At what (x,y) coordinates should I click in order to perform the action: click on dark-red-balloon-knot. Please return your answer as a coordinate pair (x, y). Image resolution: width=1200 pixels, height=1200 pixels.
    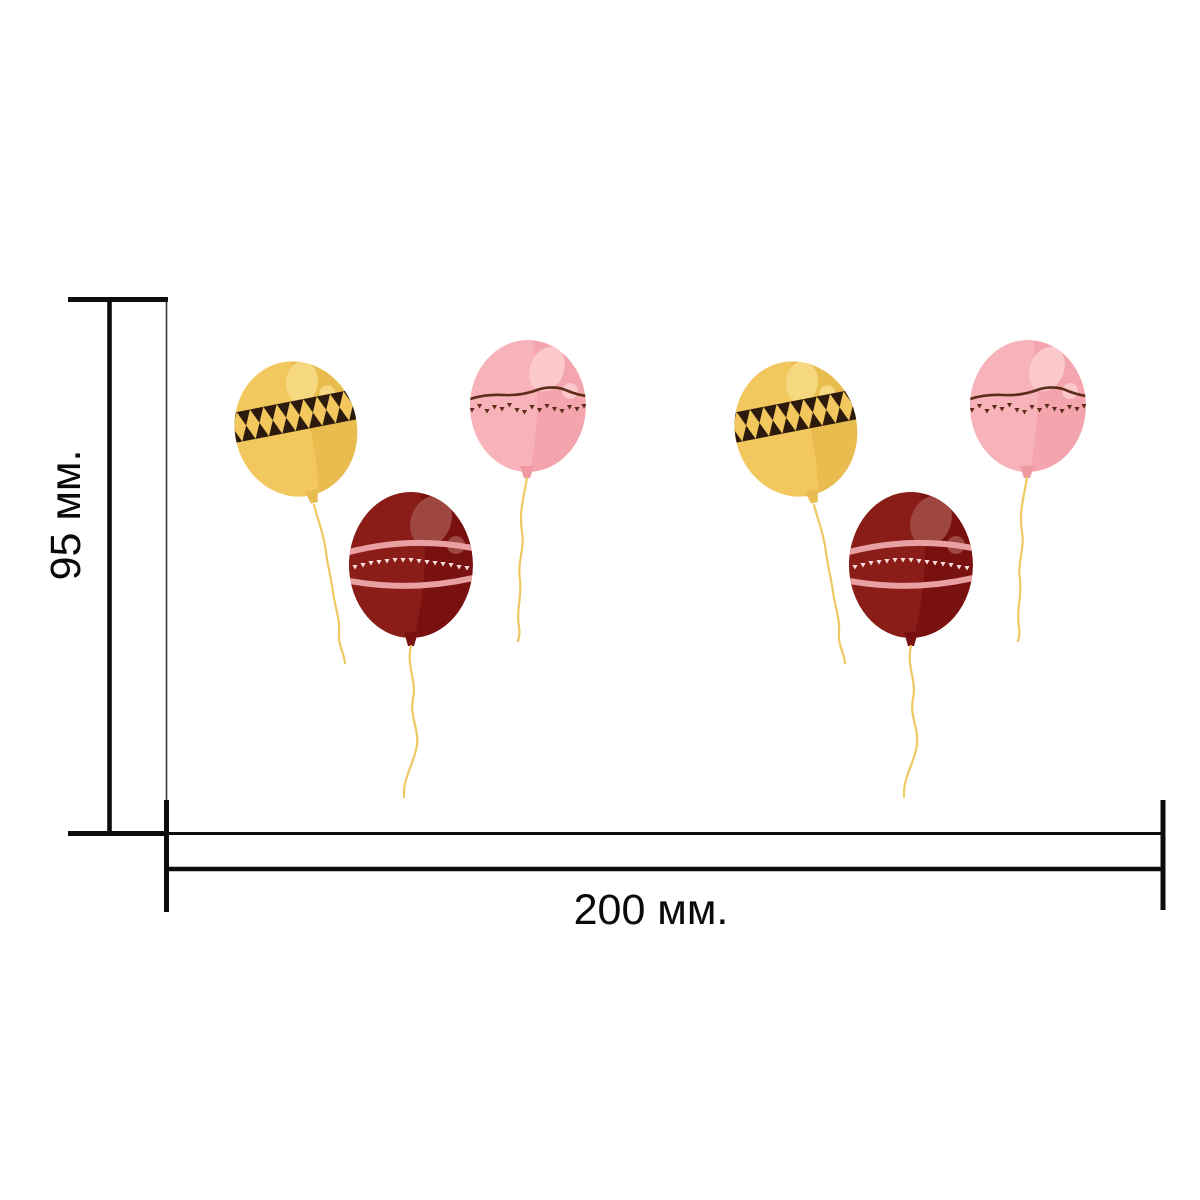
    Looking at the image, I should click on (411, 639).